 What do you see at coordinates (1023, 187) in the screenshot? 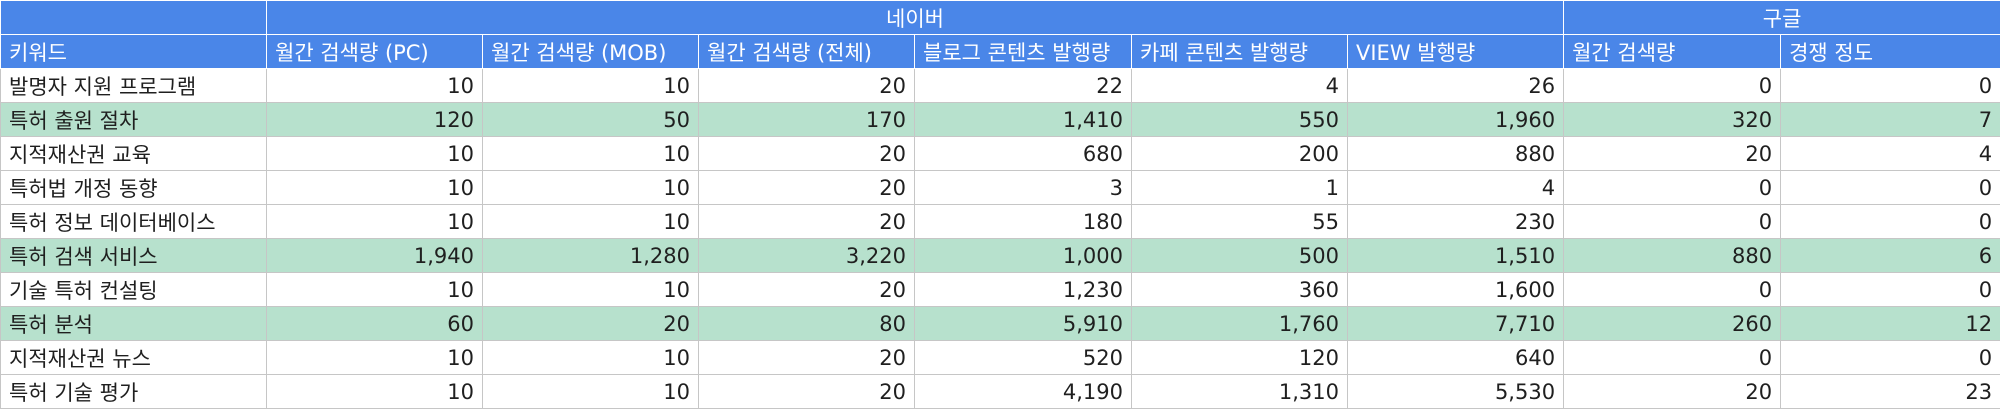
I see `blog-posts-cell: 3` at bounding box center [1023, 187].